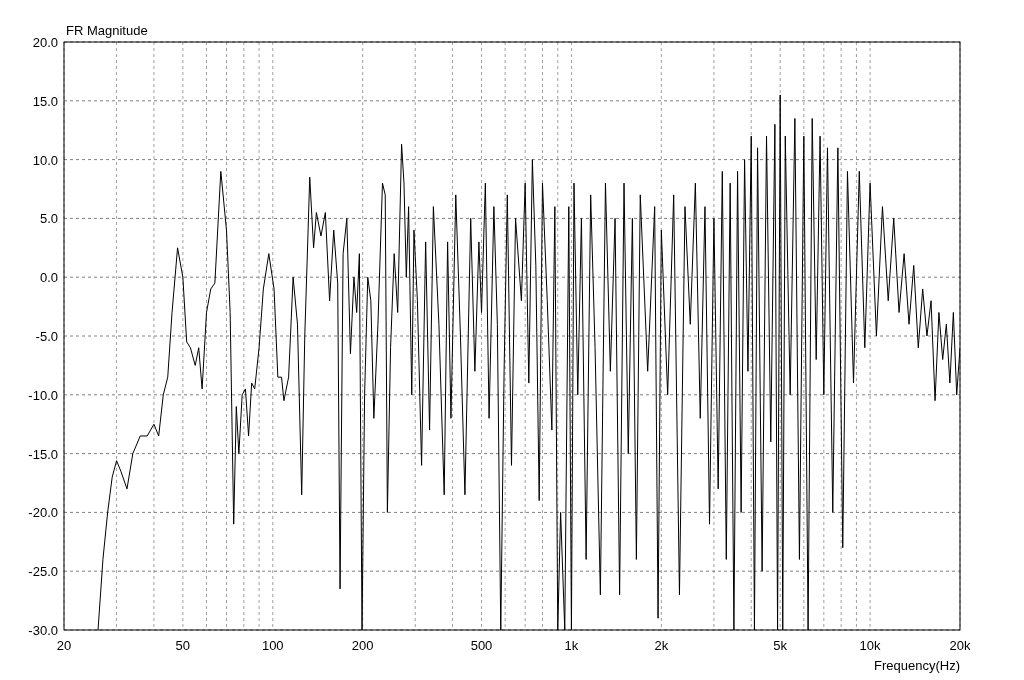  What do you see at coordinates (43, 513) in the screenshot?
I see `y-tick-label: -20.0` at bounding box center [43, 513].